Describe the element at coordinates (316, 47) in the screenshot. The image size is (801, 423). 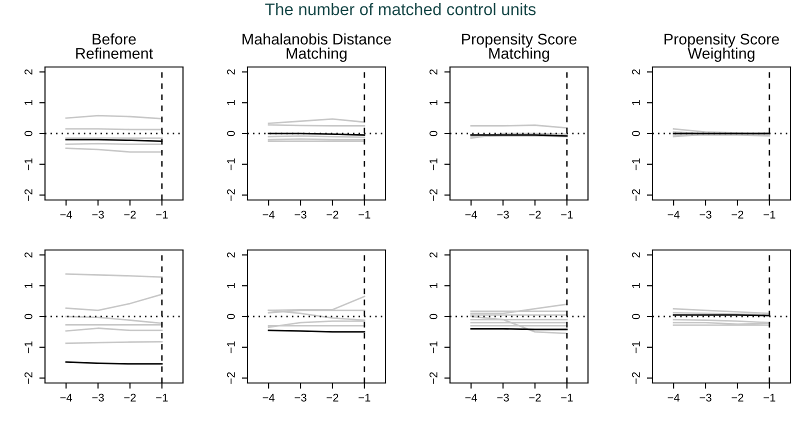
I see `chart-title: Mahalanobis Distance Matching` at that location.